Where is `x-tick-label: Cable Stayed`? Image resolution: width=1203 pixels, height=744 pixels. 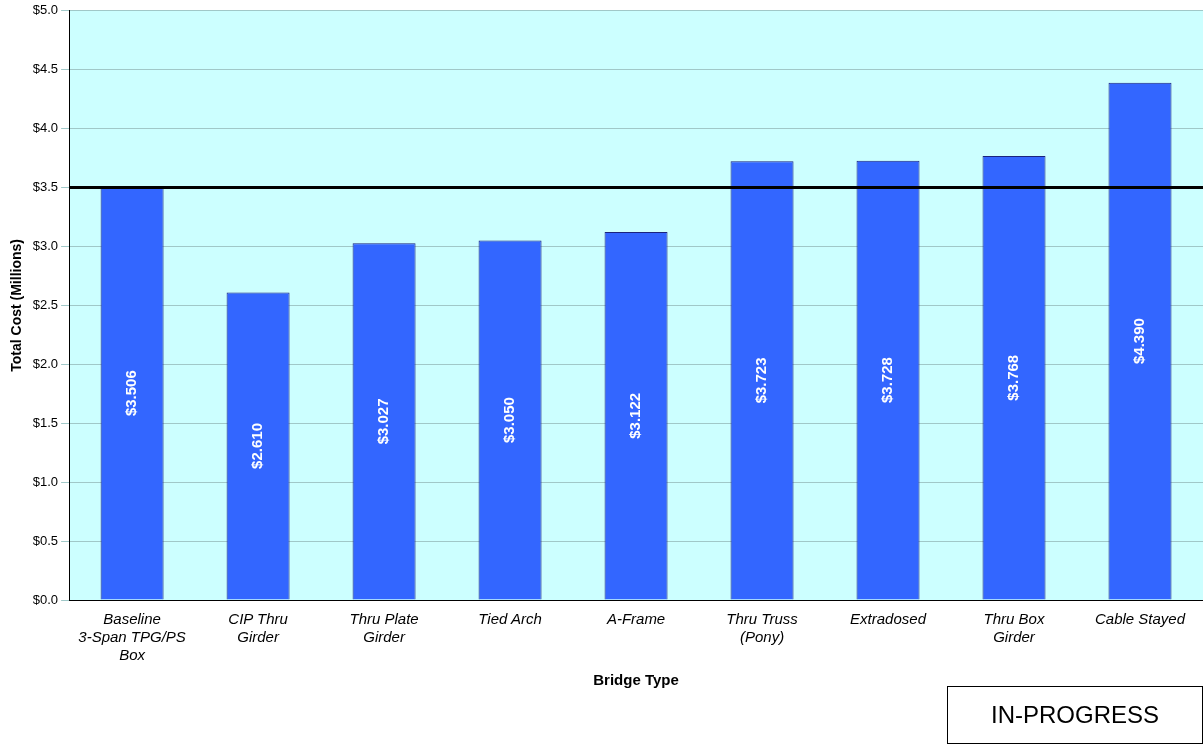
x-tick-label: Cable Stayed is located at coordinates (1140, 619).